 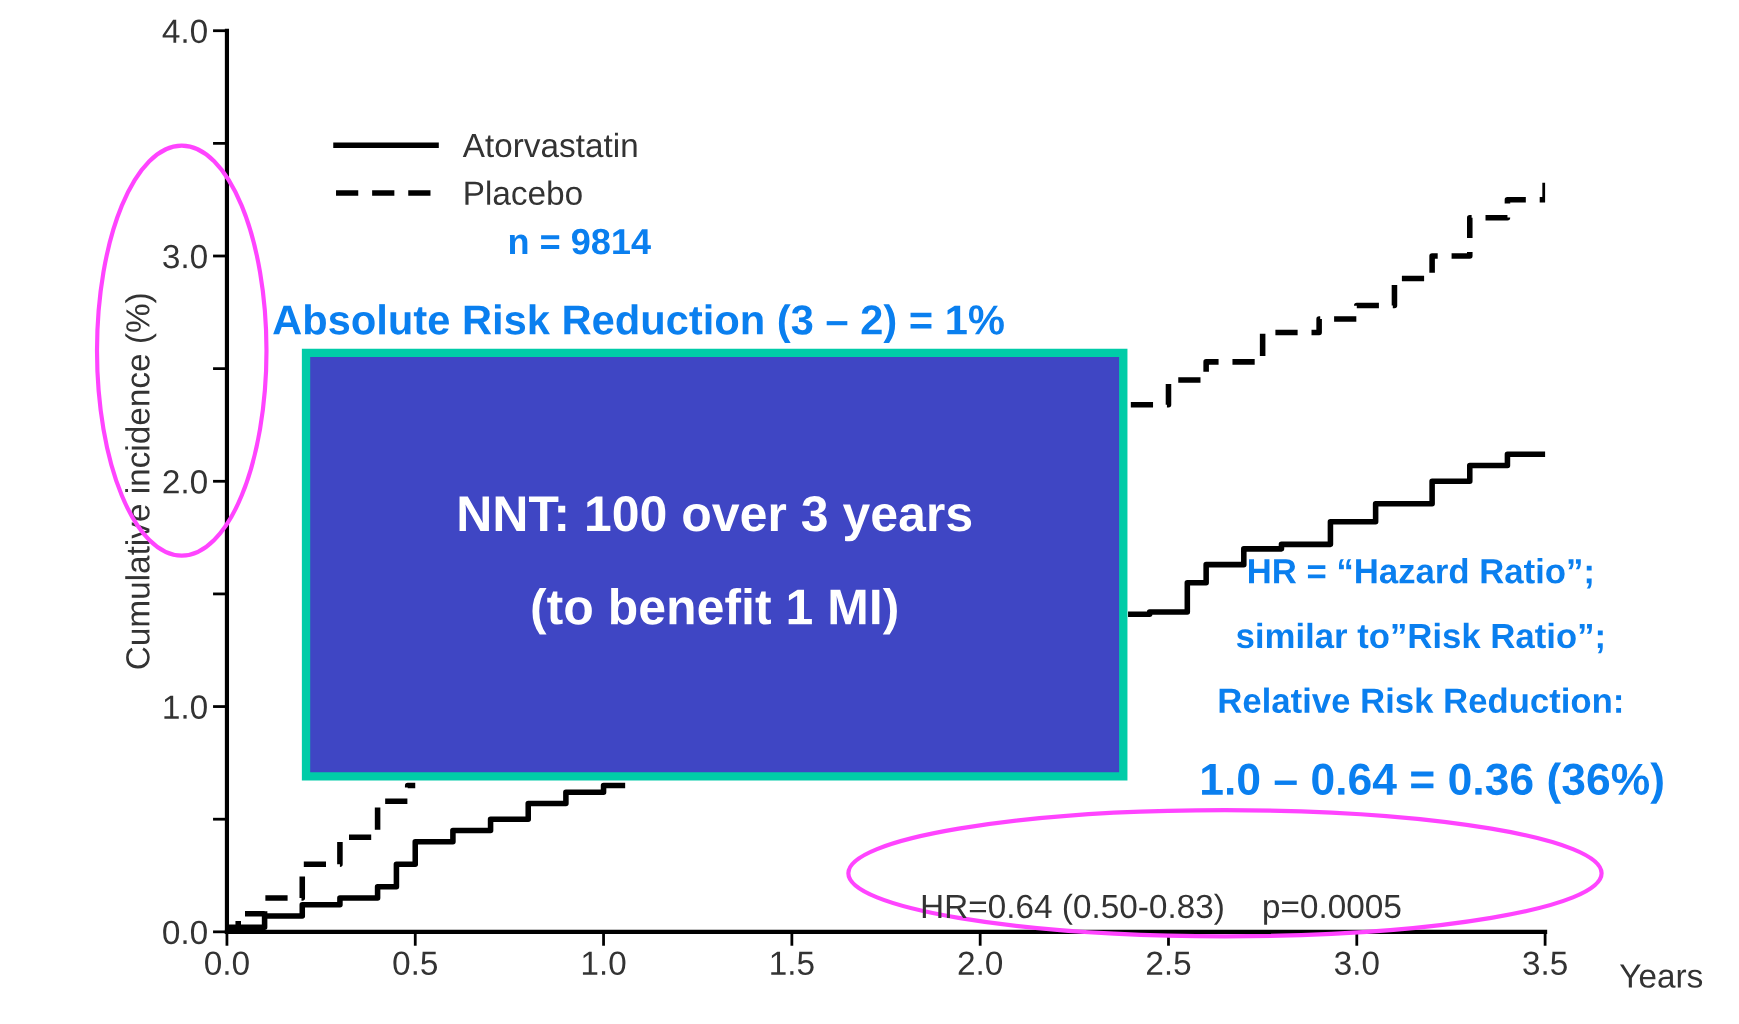 What do you see at coordinates (1432, 783) in the screenshot?
I see `annotation: 1.0 – 0.64 = 0.36 (36%)` at bounding box center [1432, 783].